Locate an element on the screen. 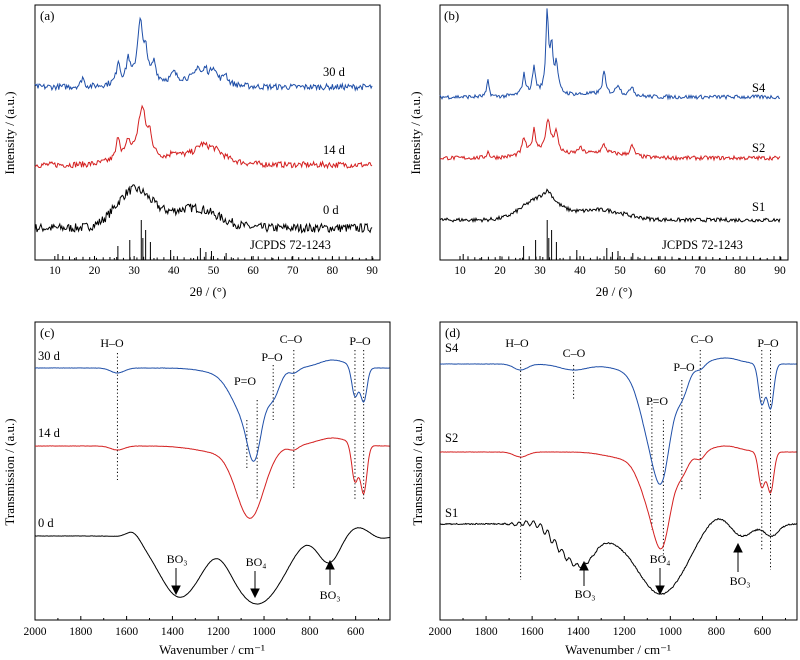  panel-c-series-label-30d: 30 d is located at coordinates (49, 356).